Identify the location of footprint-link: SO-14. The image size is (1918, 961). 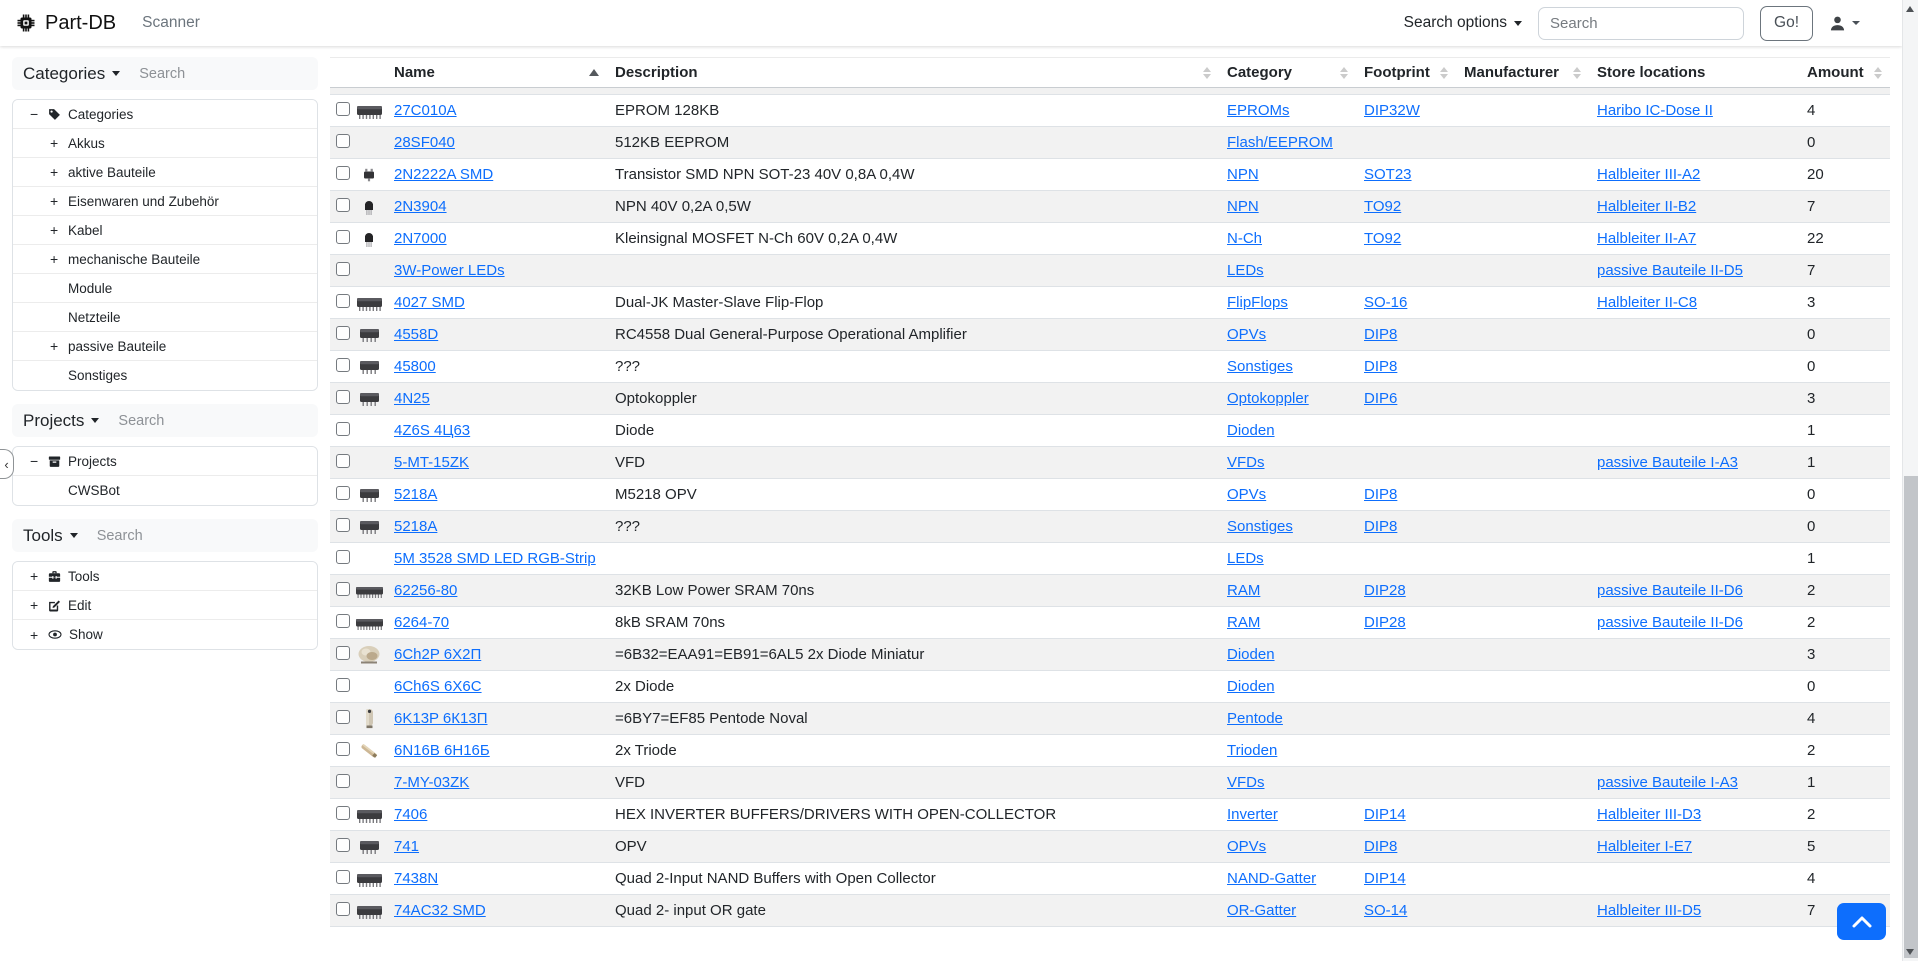
(1386, 910).